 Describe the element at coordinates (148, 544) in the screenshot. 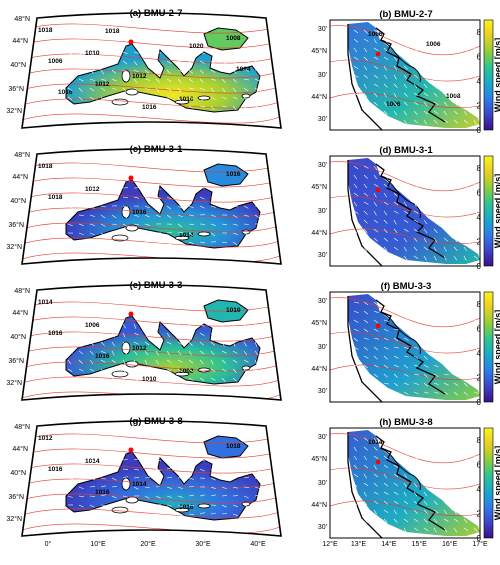

I see `lon-label: 20°E` at that location.